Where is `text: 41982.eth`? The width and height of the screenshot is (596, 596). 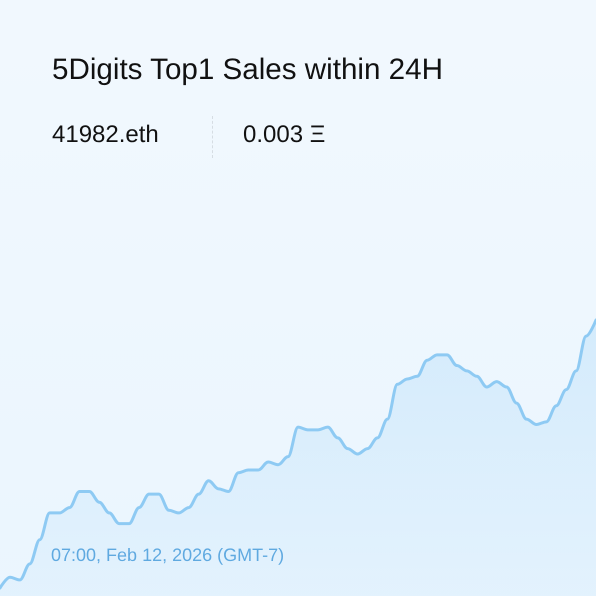
text: 41982.eth is located at coordinates (105, 134).